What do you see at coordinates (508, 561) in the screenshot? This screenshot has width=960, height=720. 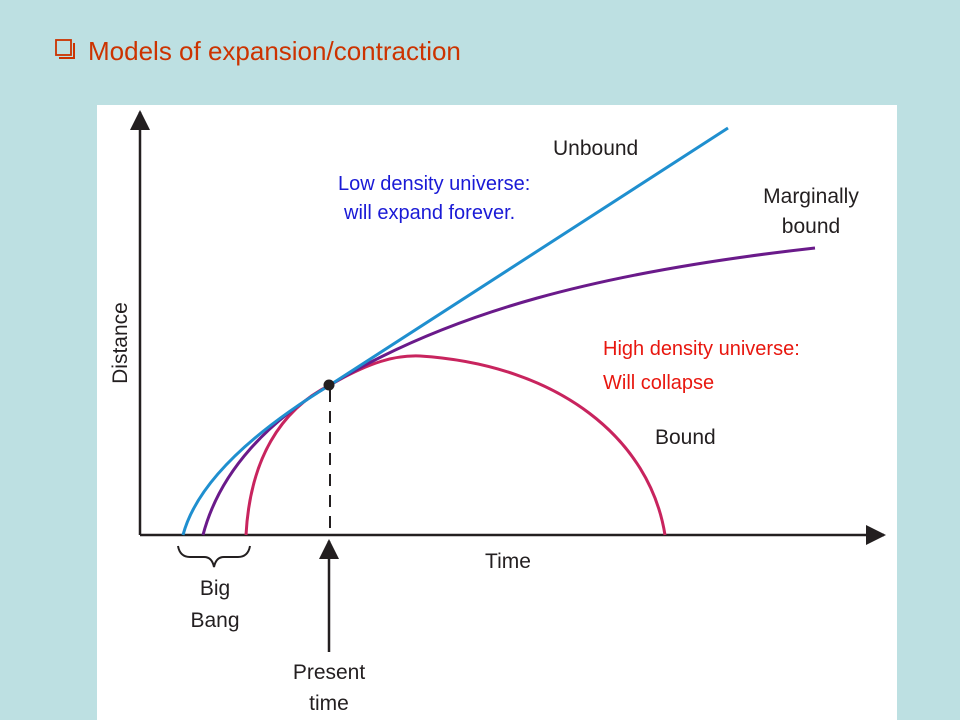 I see `x-axis-label: Time` at bounding box center [508, 561].